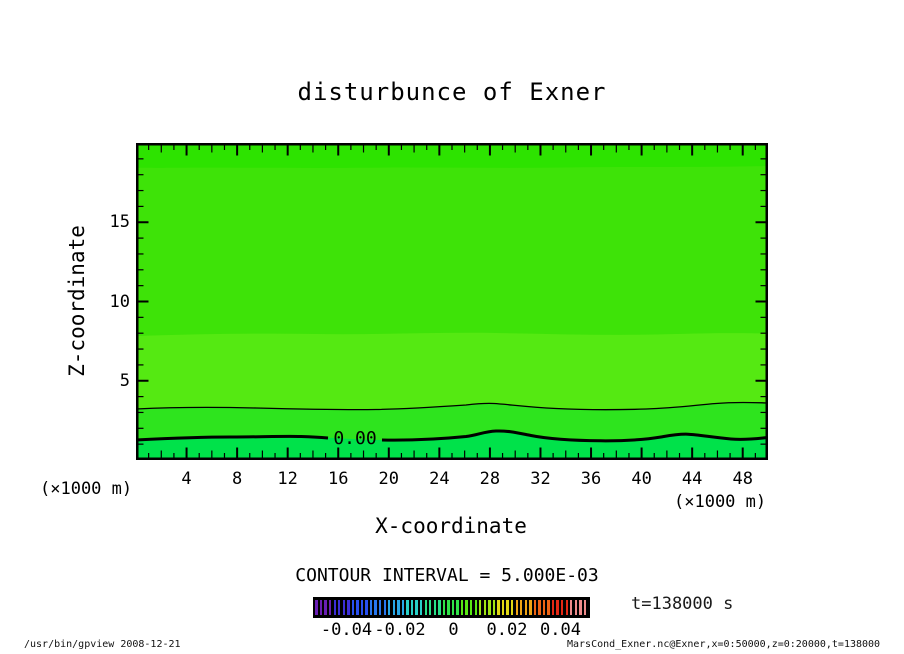 This screenshot has height=654, width=904. What do you see at coordinates (490, 479) in the screenshot?
I see `x-tick-label: 28` at bounding box center [490, 479].